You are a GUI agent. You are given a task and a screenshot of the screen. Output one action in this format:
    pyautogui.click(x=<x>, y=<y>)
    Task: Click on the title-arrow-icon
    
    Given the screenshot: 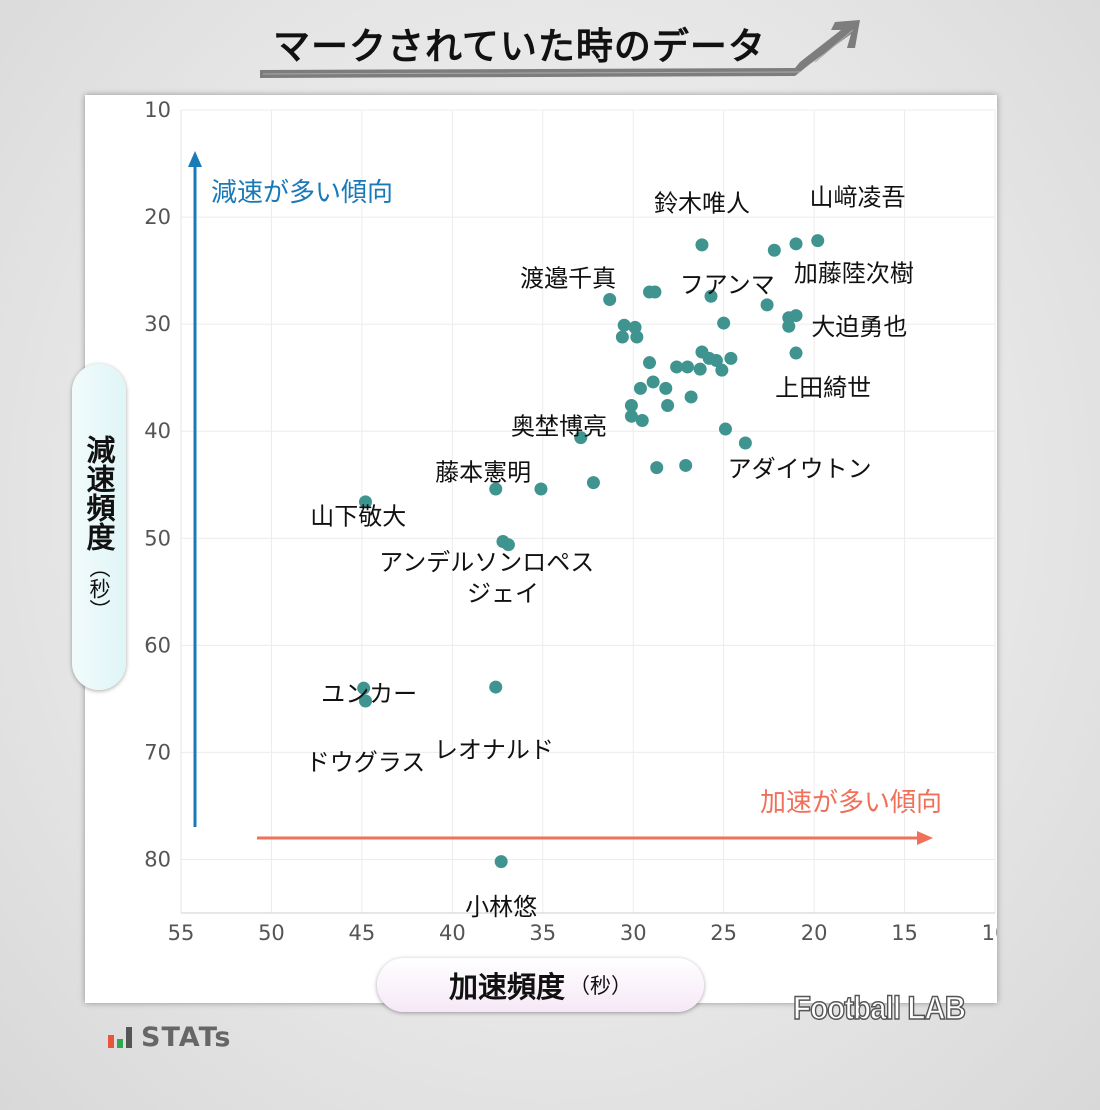 What is the action you would take?
    pyautogui.click(x=560, y=49)
    